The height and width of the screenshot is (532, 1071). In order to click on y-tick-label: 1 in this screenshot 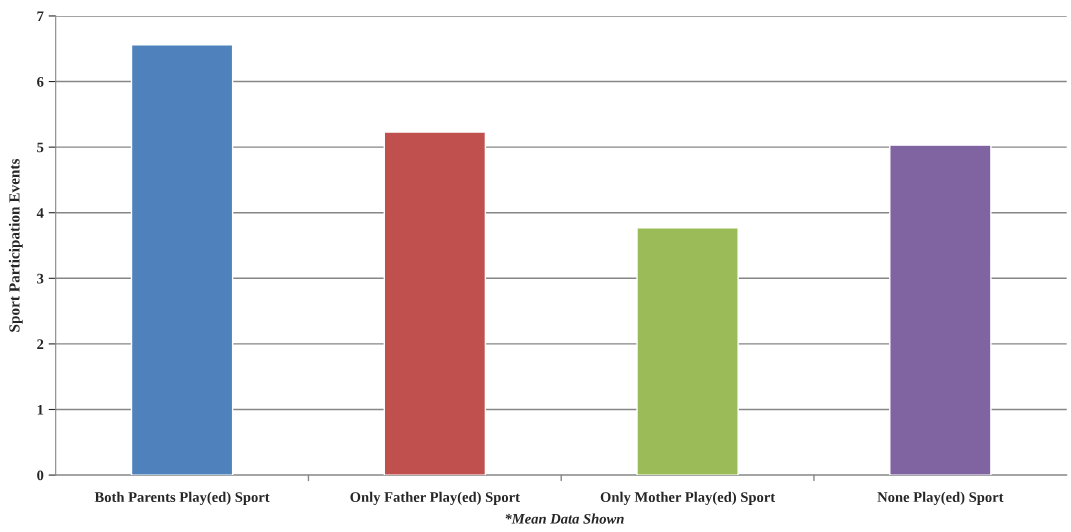, I will do `click(40, 409)`.